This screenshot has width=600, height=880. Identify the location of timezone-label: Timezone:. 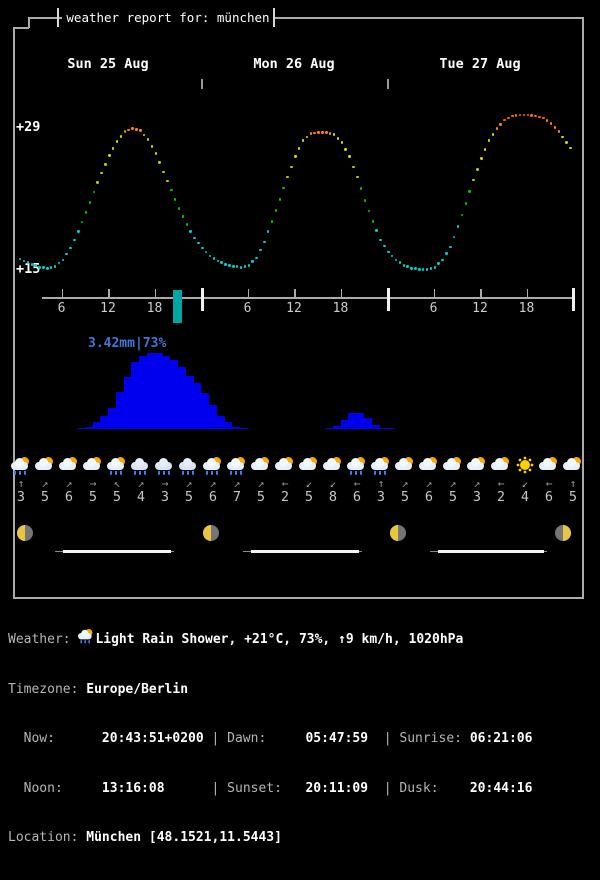
(47, 689).